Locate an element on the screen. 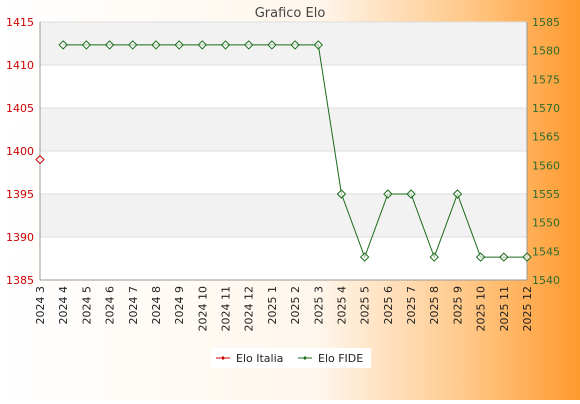  x-tick-label: 2024 11 is located at coordinates (226, 309).